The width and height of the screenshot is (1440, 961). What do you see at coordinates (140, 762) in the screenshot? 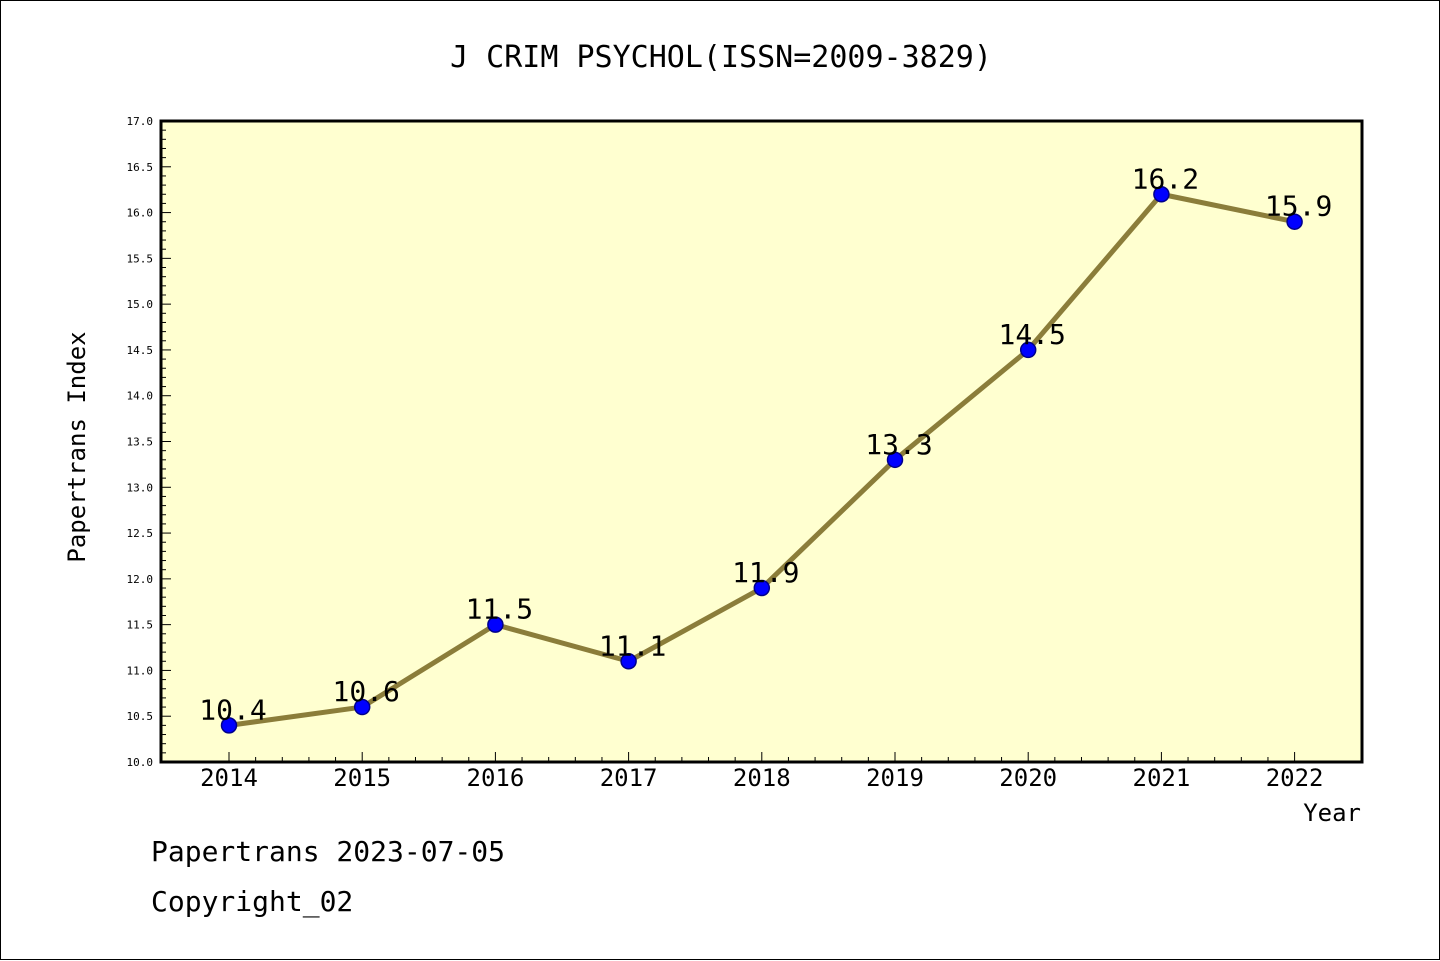
I see `y-tick-label: 10.0` at bounding box center [140, 762].